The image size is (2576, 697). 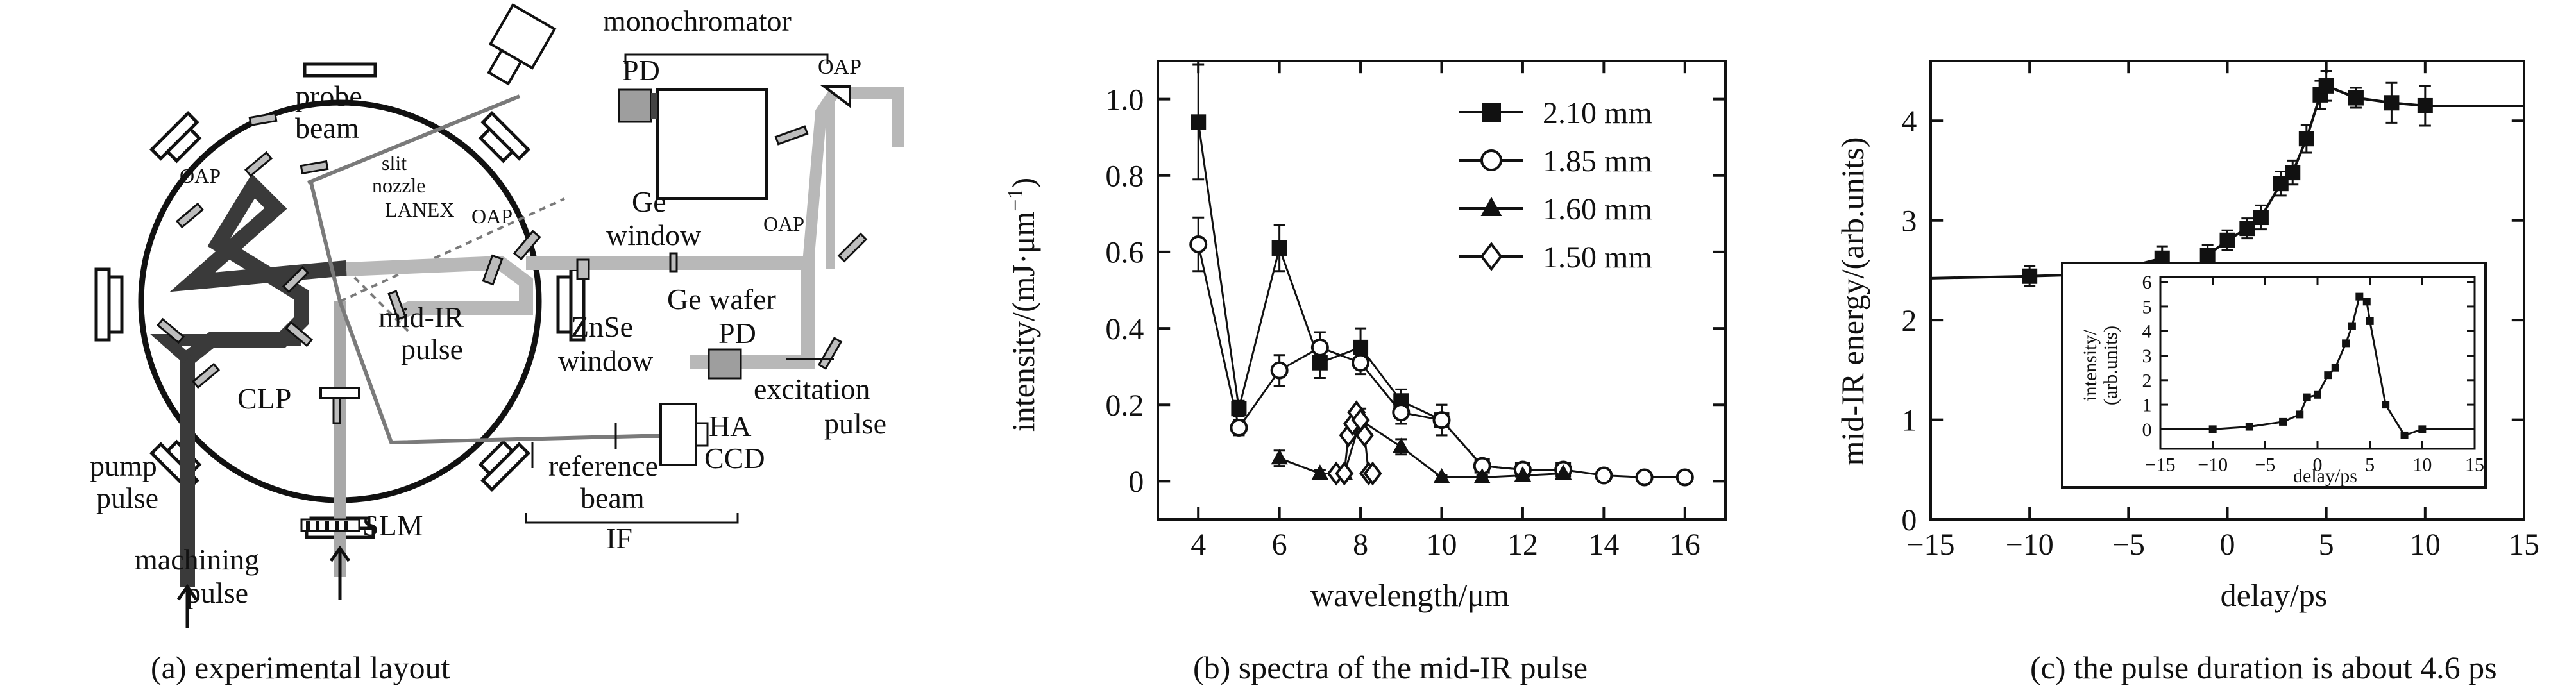 What do you see at coordinates (2147, 356) in the screenshot?
I see `inset-y-tick-label: 3` at bounding box center [2147, 356].